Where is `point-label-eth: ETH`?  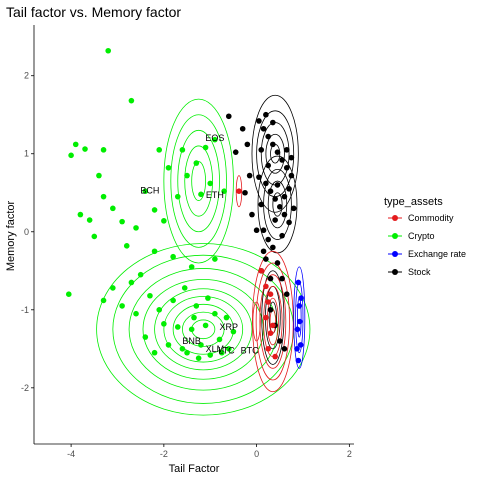 point-label-eth: ETH is located at coordinates (215, 195).